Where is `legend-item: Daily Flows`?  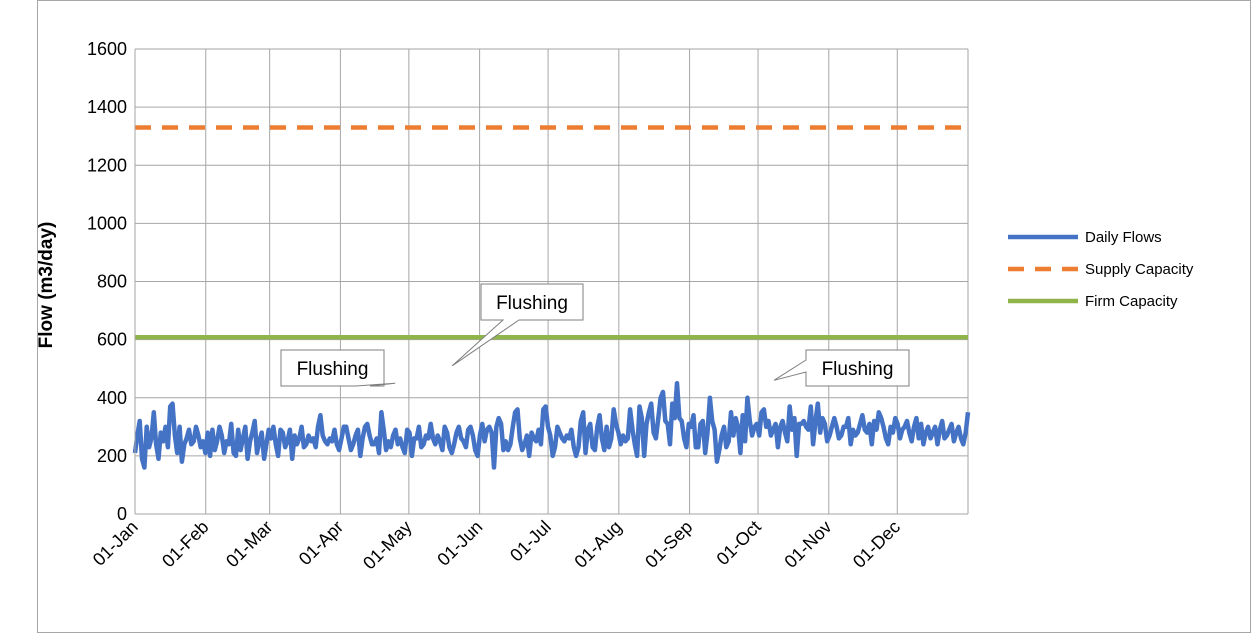
legend-item: Daily Flows is located at coordinates (1085, 237).